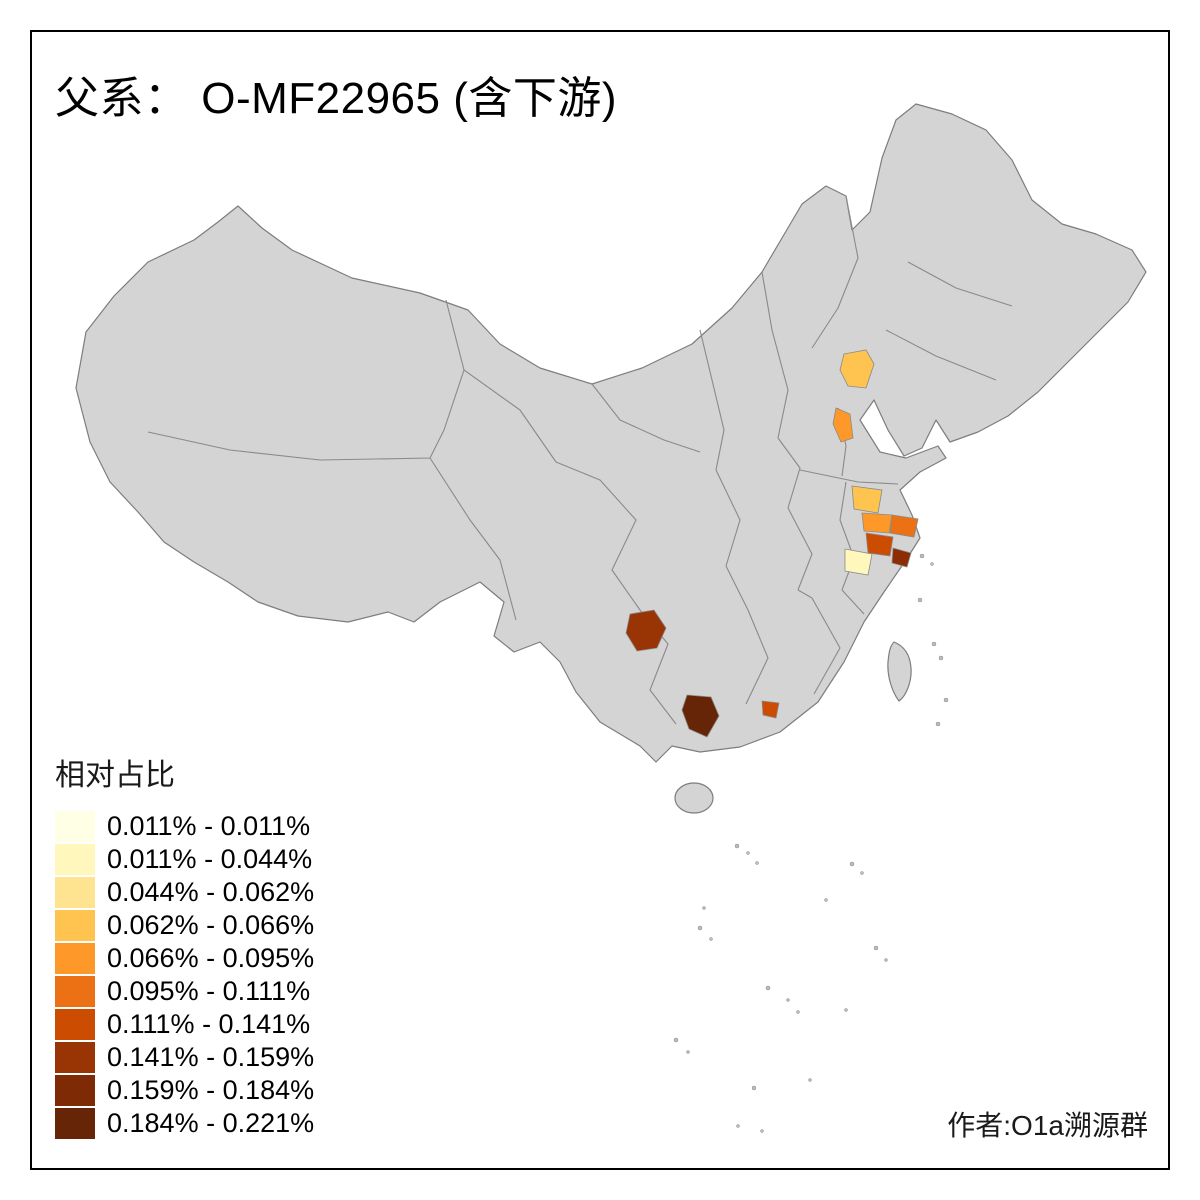 The image size is (1200, 1200). I want to click on legend-item: 0.141% - 0.159%, so click(184, 1057).